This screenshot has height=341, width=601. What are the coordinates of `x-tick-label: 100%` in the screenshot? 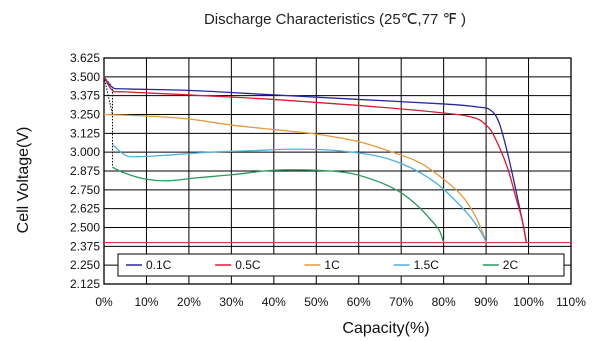 It's located at (528, 302).